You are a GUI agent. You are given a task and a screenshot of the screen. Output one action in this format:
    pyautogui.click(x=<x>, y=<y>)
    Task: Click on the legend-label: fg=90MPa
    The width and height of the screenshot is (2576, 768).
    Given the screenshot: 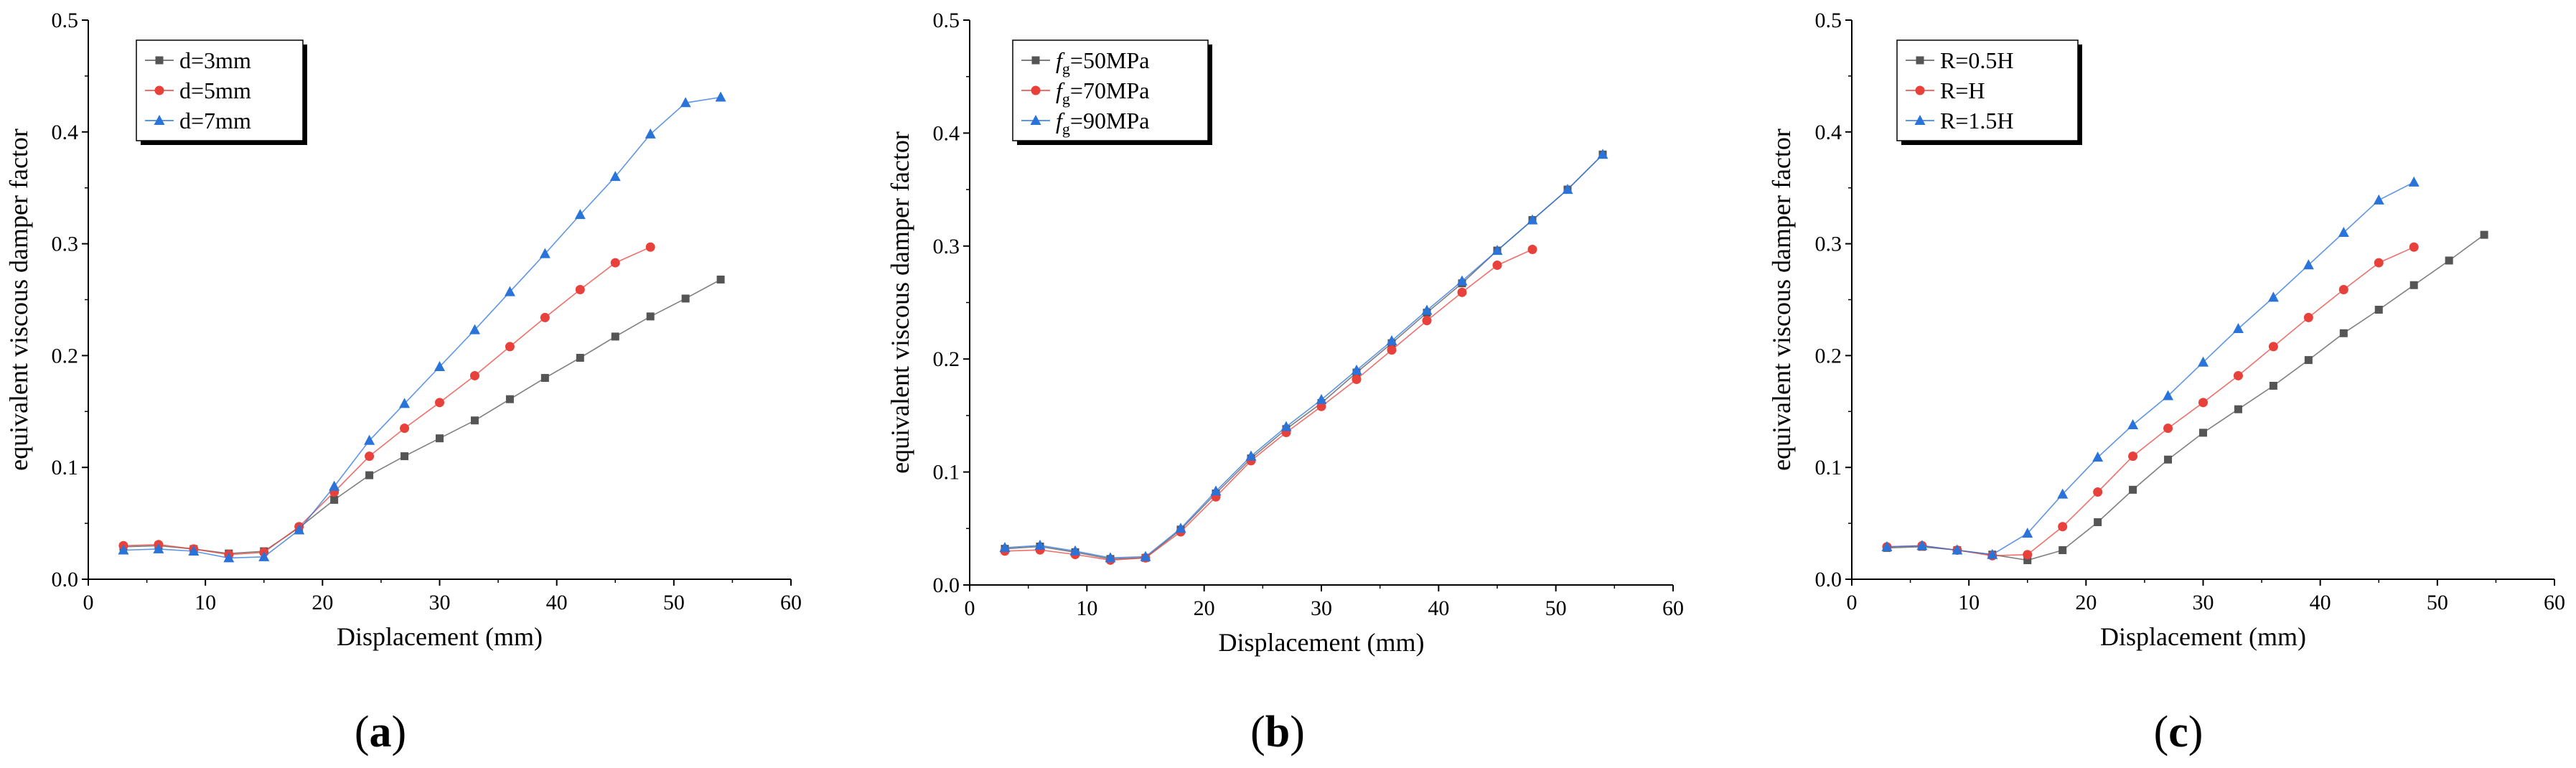 What is the action you would take?
    pyautogui.click(x=1102, y=123)
    